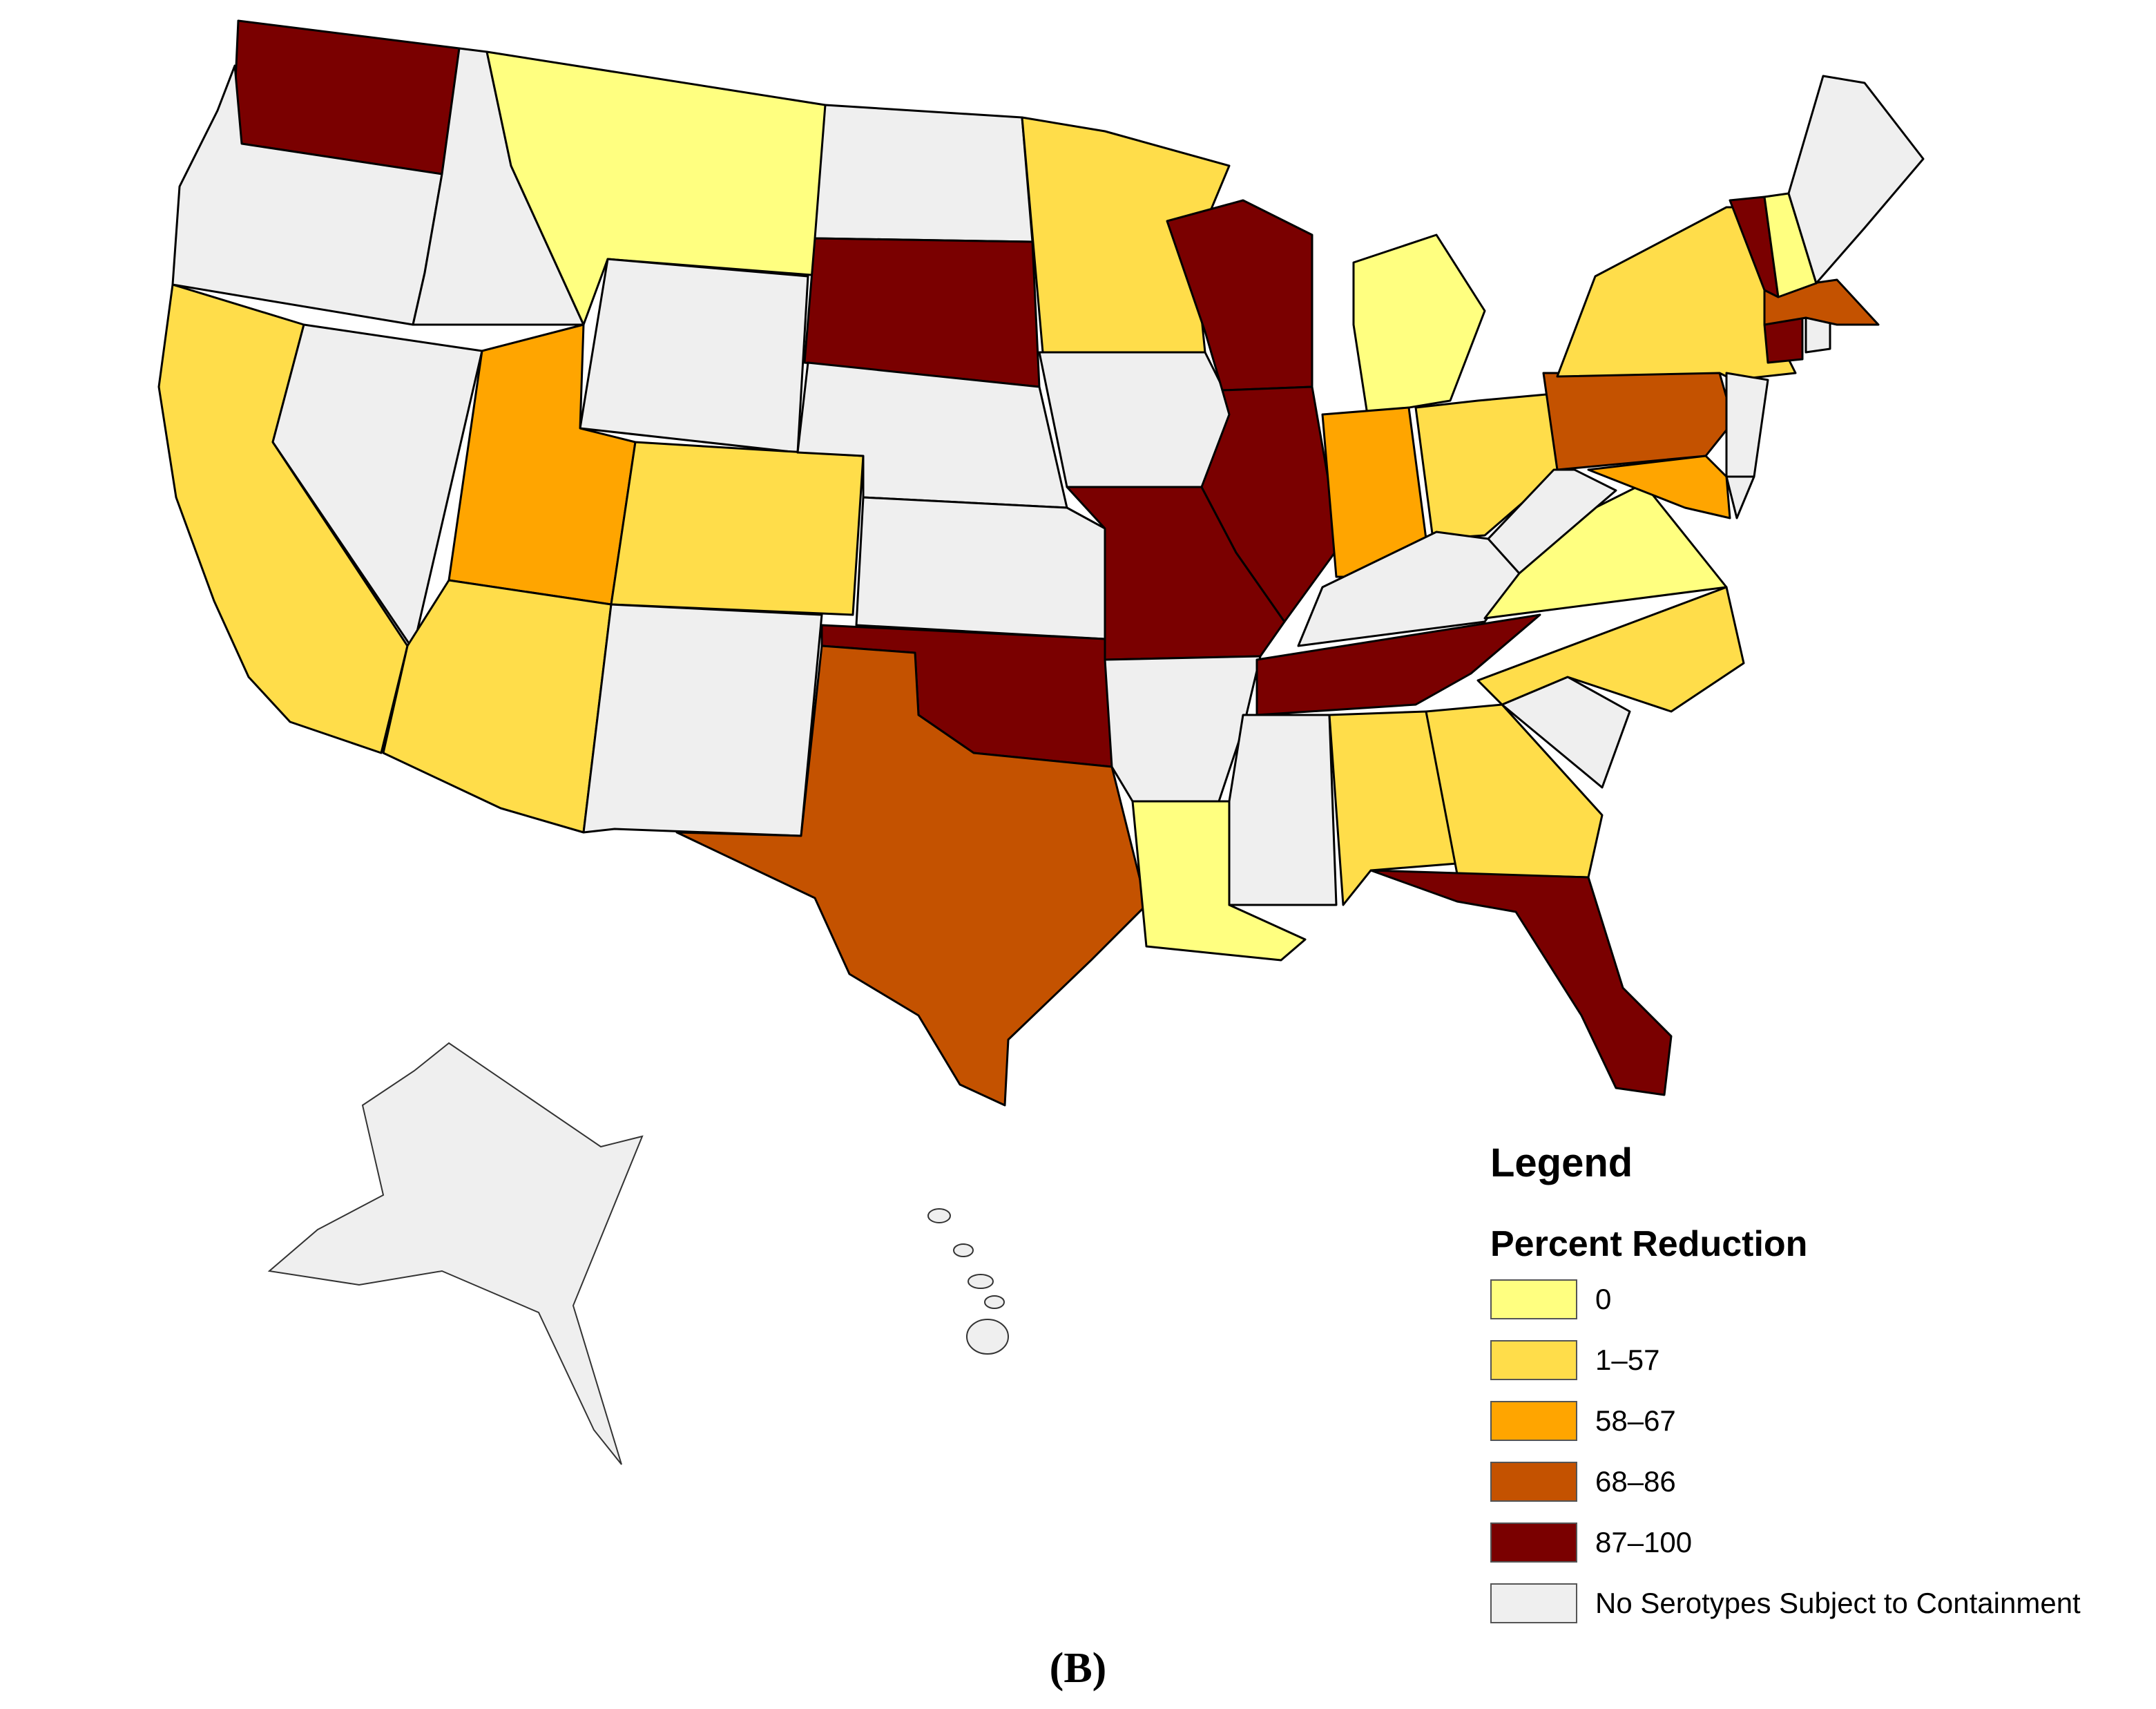  What do you see at coordinates (1561, 1162) in the screenshot?
I see `legend-title: Legend` at bounding box center [1561, 1162].